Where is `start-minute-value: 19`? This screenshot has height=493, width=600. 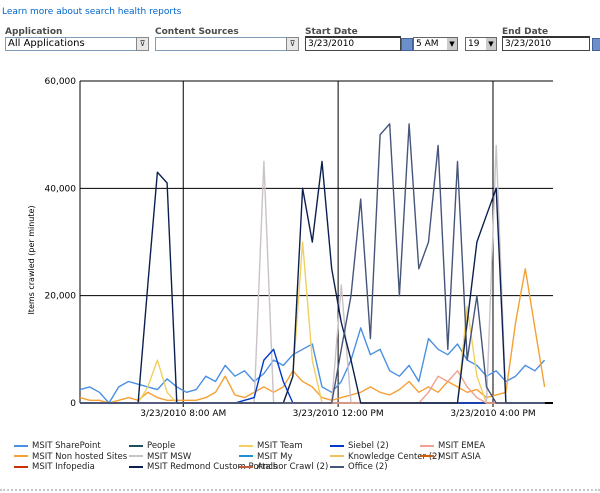 start-minute-value: 19 is located at coordinates (474, 44).